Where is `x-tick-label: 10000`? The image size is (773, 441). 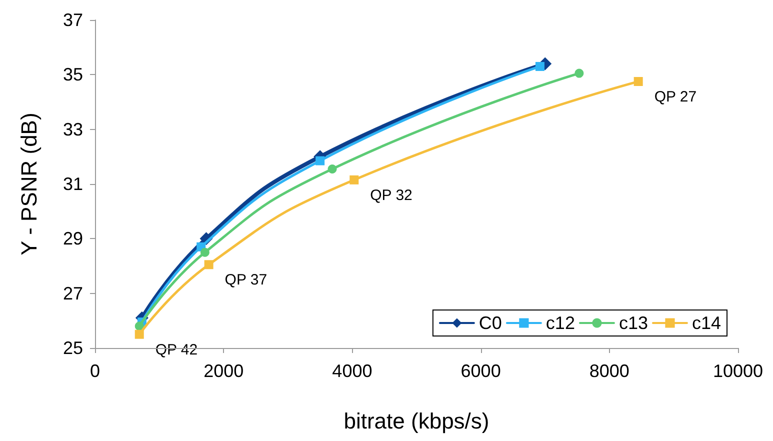
x-tick-label: 10000 is located at coordinates (738, 371).